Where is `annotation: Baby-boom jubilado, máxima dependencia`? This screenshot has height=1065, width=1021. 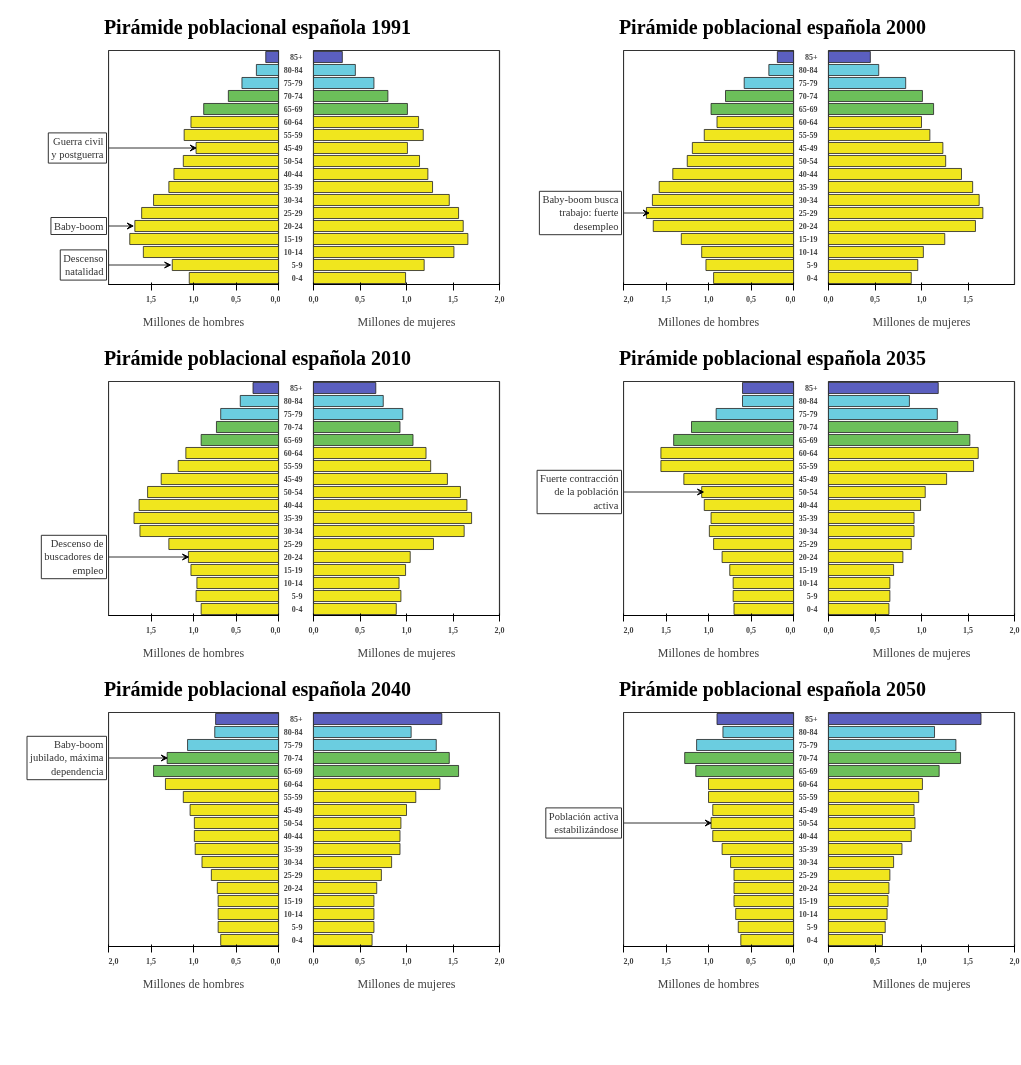
annotation: Baby-boom jubilado, máxima dependencia is located at coordinates (66, 758).